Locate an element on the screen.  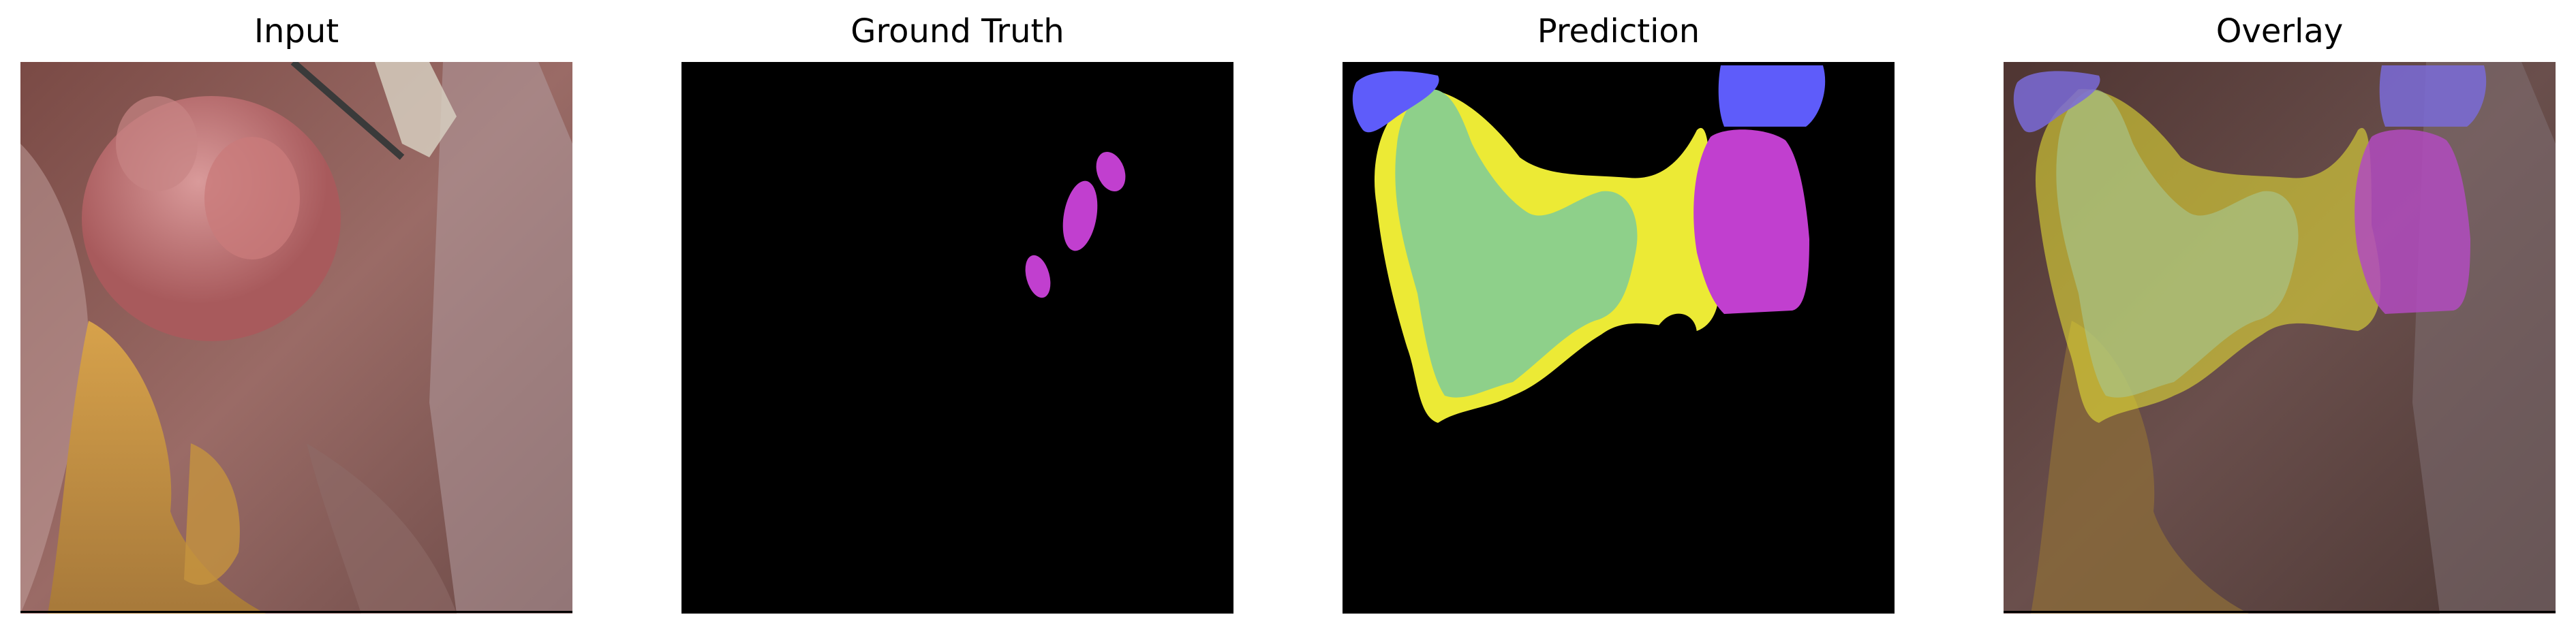
panel-title-overlay: Overlay is located at coordinates (2279, 31).